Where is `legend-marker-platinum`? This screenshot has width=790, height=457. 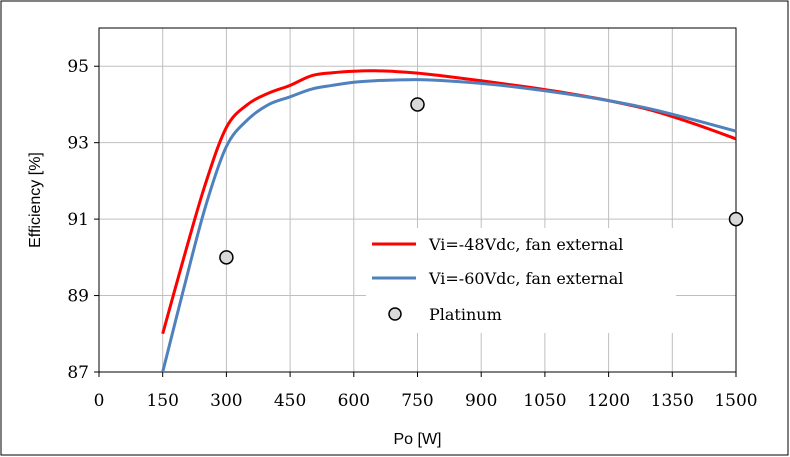 legend-marker-platinum is located at coordinates (395, 314).